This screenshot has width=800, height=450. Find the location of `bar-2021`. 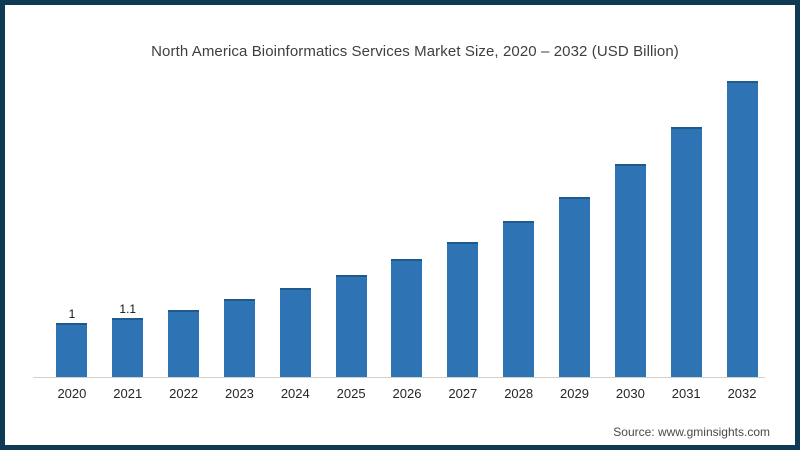

bar-2021 is located at coordinates (128, 347).